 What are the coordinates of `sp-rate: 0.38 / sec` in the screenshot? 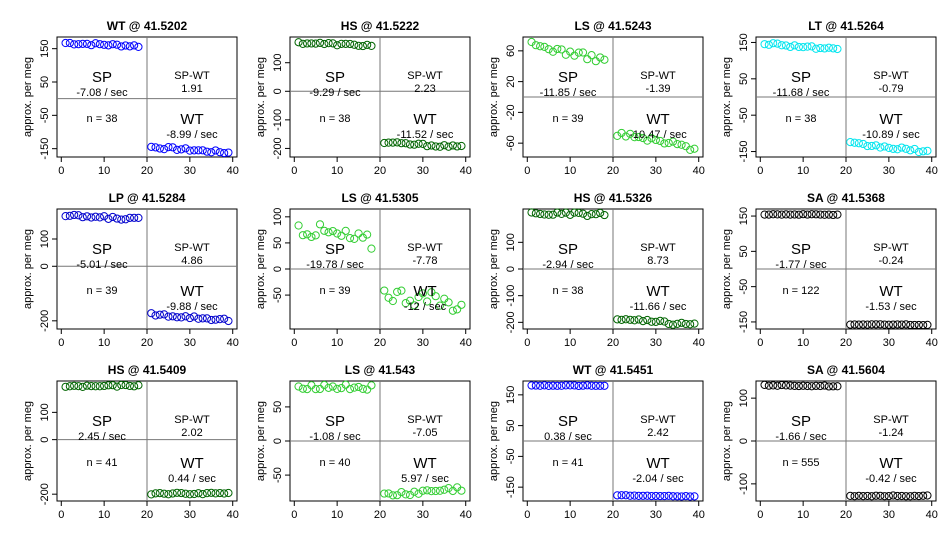 It's located at (568, 437).